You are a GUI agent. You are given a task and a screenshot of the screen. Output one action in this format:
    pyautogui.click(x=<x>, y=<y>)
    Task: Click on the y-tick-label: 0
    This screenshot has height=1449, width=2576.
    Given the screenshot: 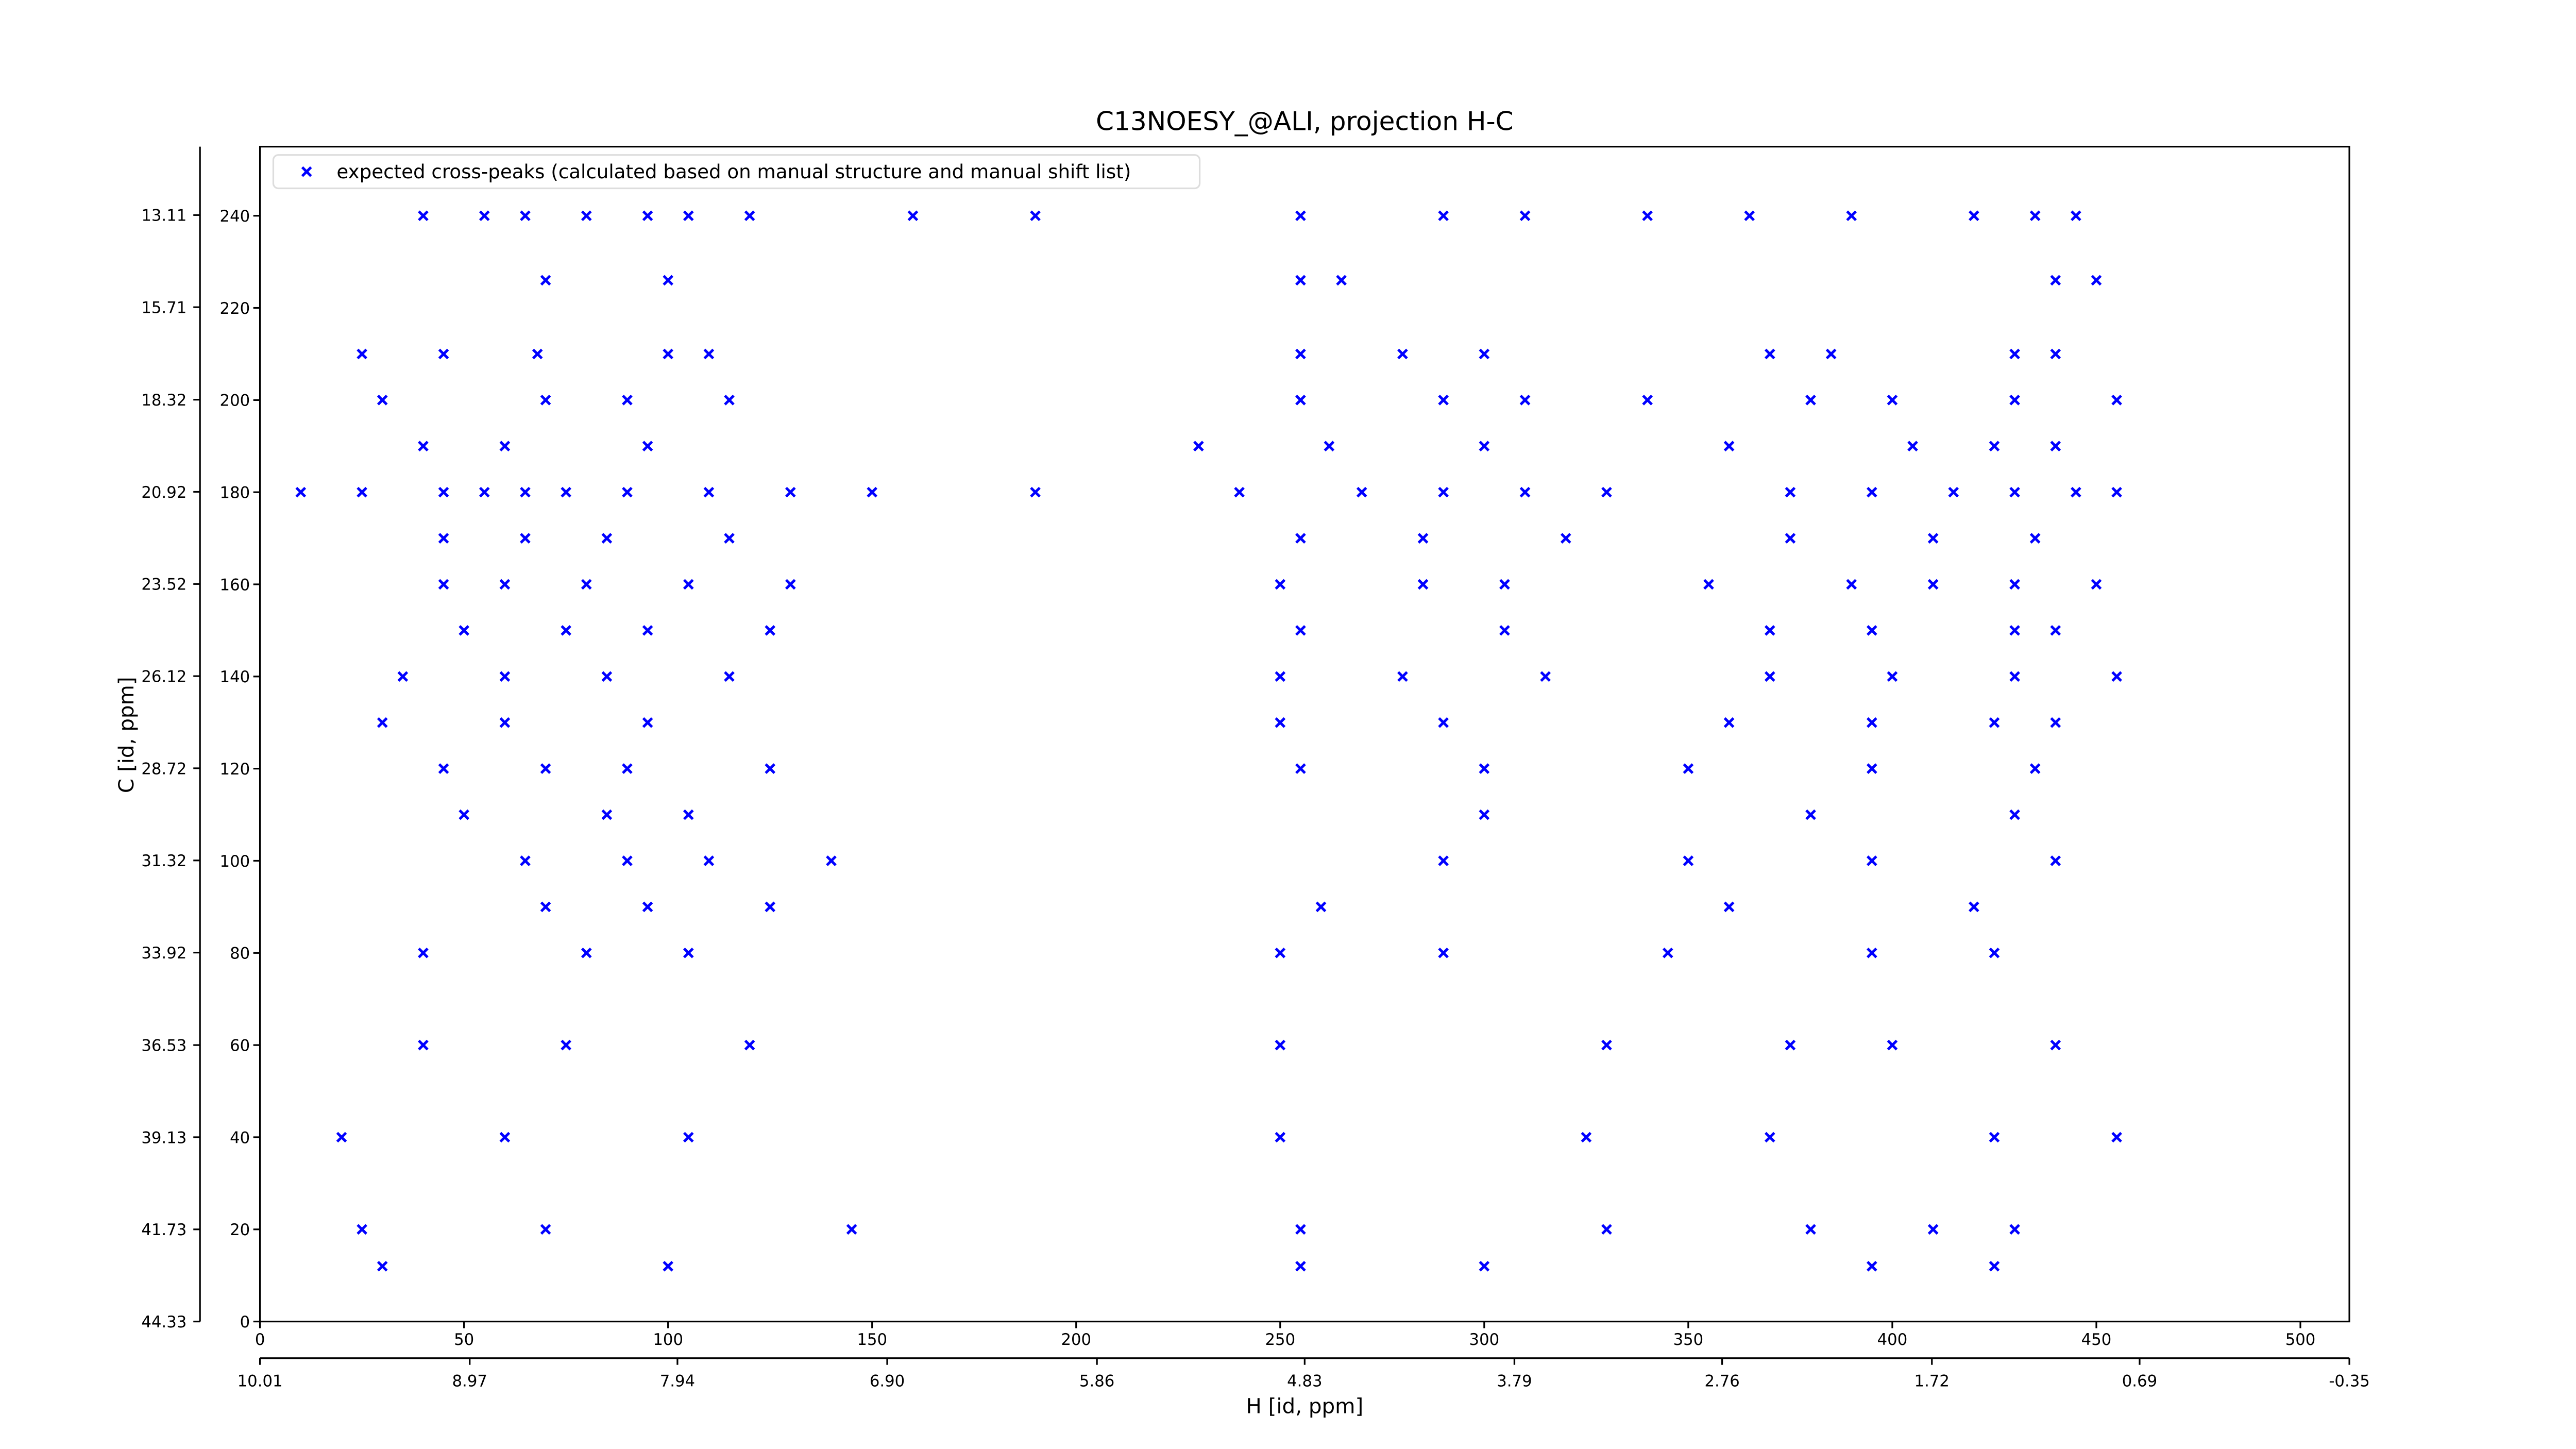 What is the action you would take?
    pyautogui.click(x=245, y=1322)
    